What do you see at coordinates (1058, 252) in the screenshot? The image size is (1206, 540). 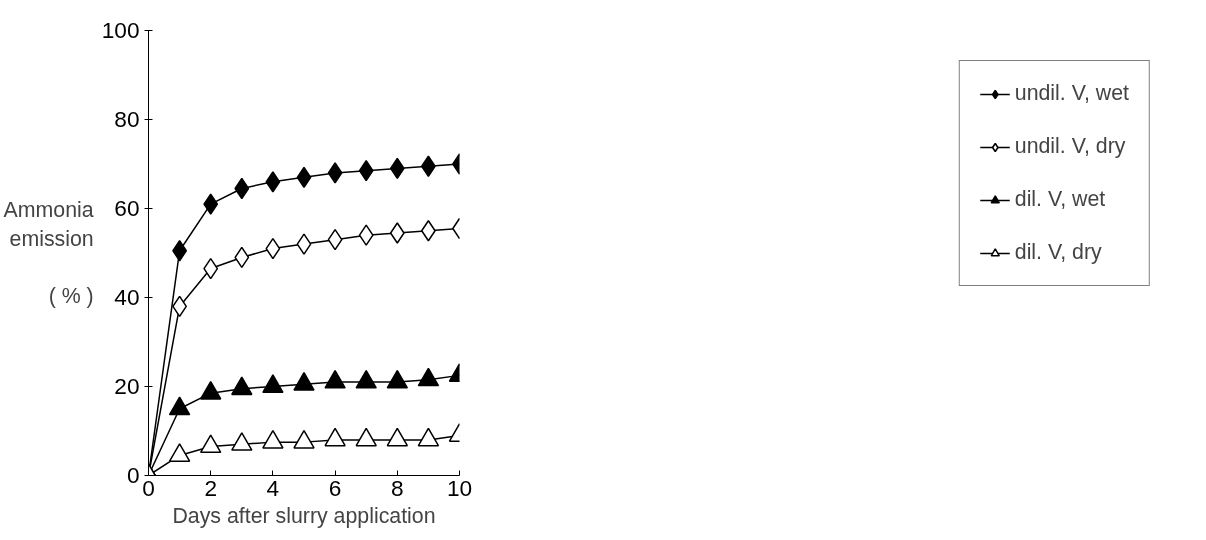 I see `legend-label: dil. V, dry` at bounding box center [1058, 252].